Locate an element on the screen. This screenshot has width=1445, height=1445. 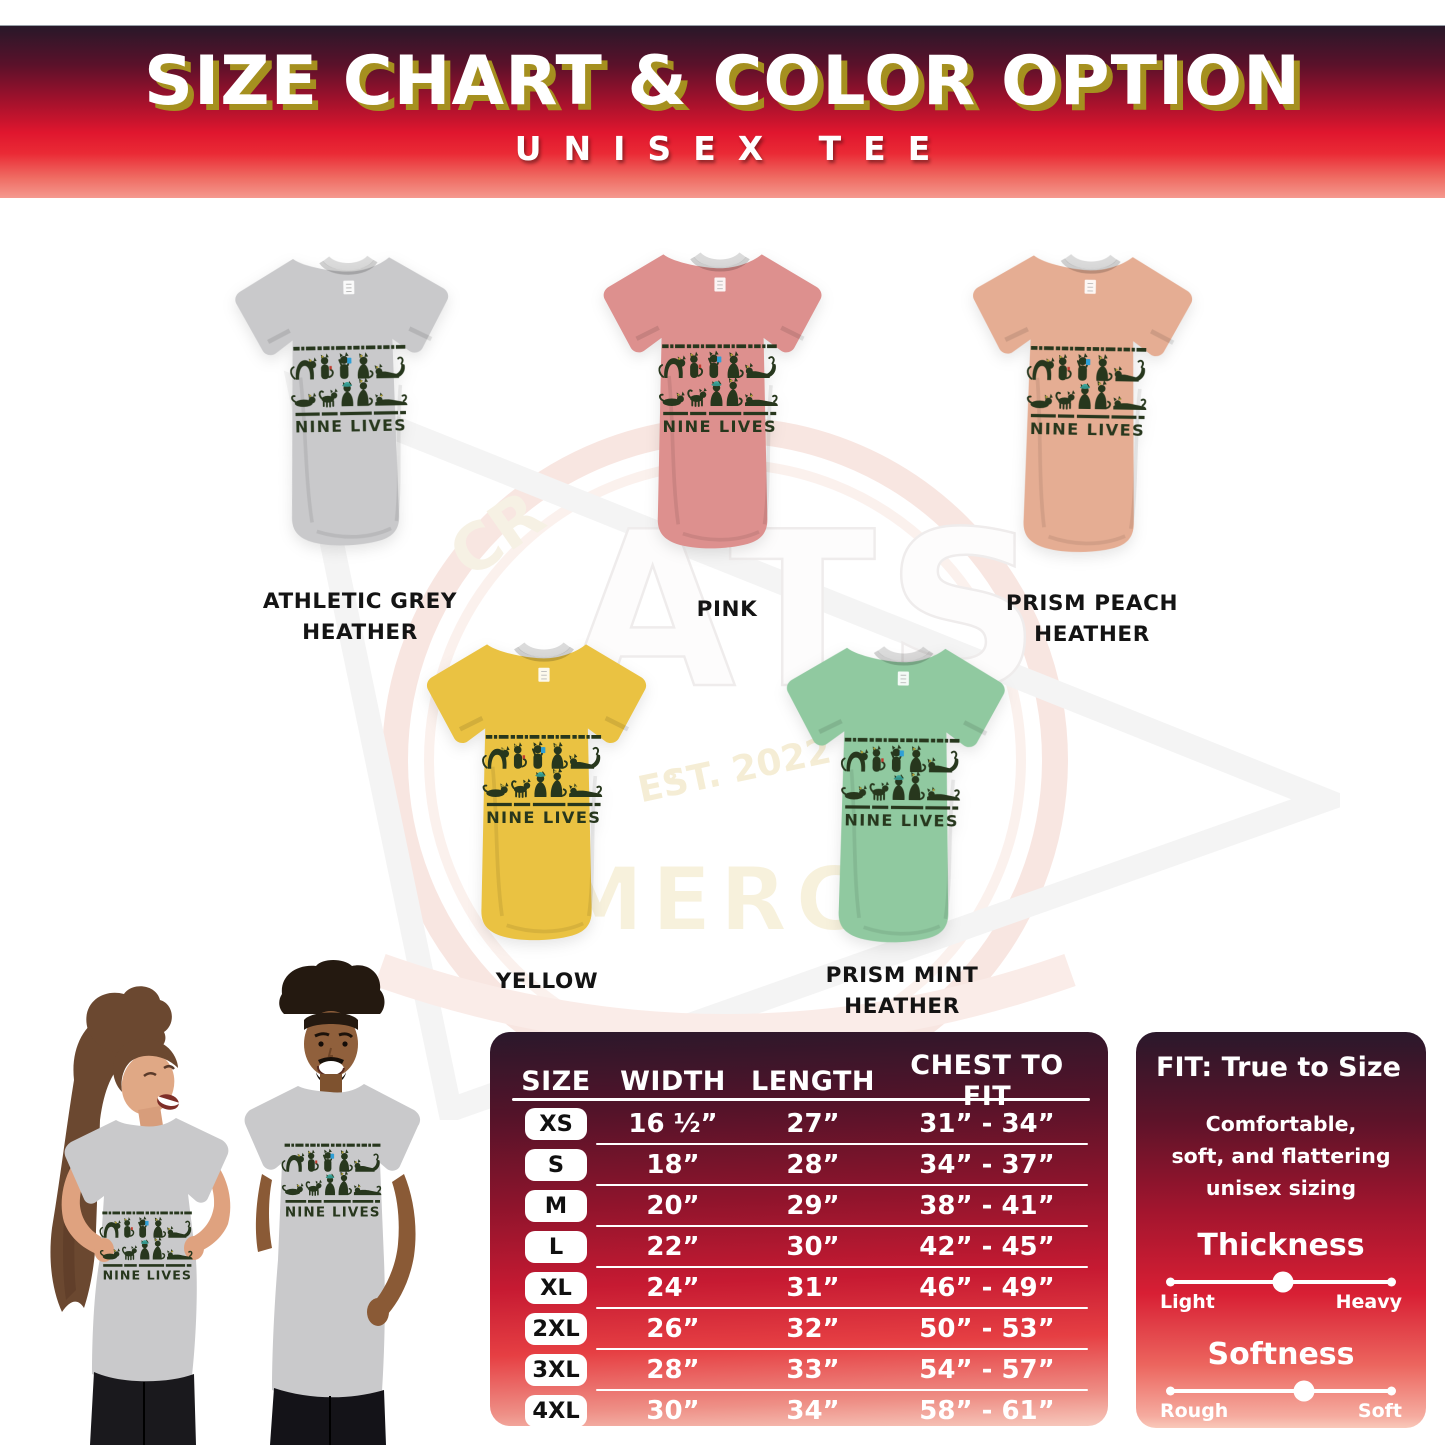
table-row-2xl: 2XL 26” 32” 50” - 53” is located at coordinates (801, 1329).